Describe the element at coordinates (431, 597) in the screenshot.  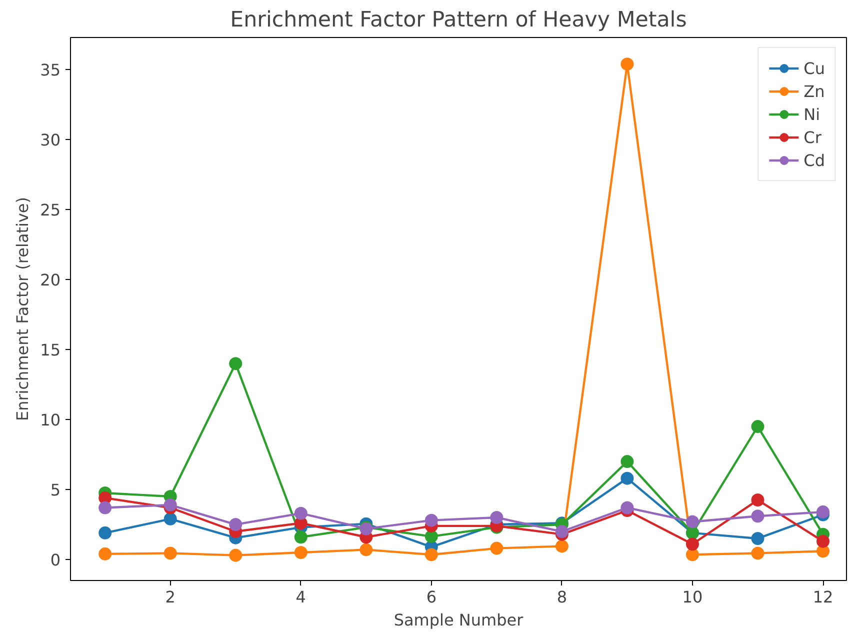
I see `x-tick-label: 6` at that location.